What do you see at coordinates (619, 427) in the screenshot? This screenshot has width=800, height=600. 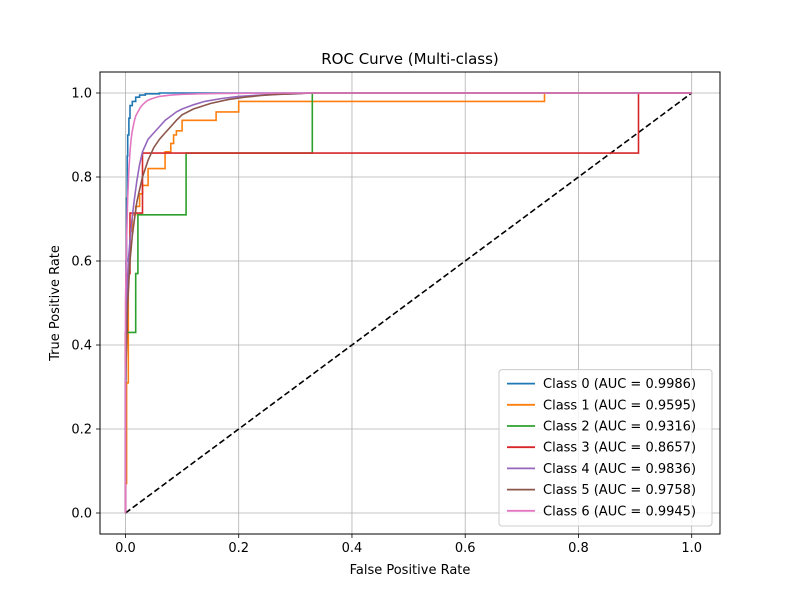 I see `legend-entry: Class 2 (AUC = 0.9316)` at bounding box center [619, 427].